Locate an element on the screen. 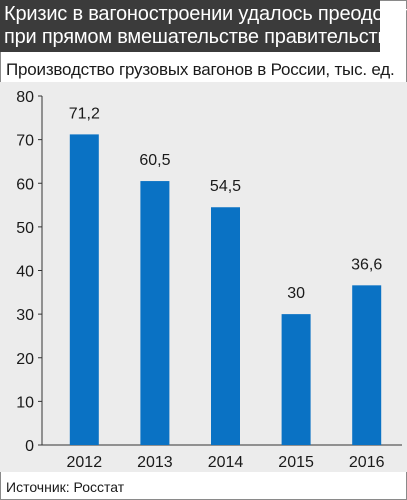 Image resolution: width=407 pixels, height=500 pixels. bar-2015 is located at coordinates (296, 379).